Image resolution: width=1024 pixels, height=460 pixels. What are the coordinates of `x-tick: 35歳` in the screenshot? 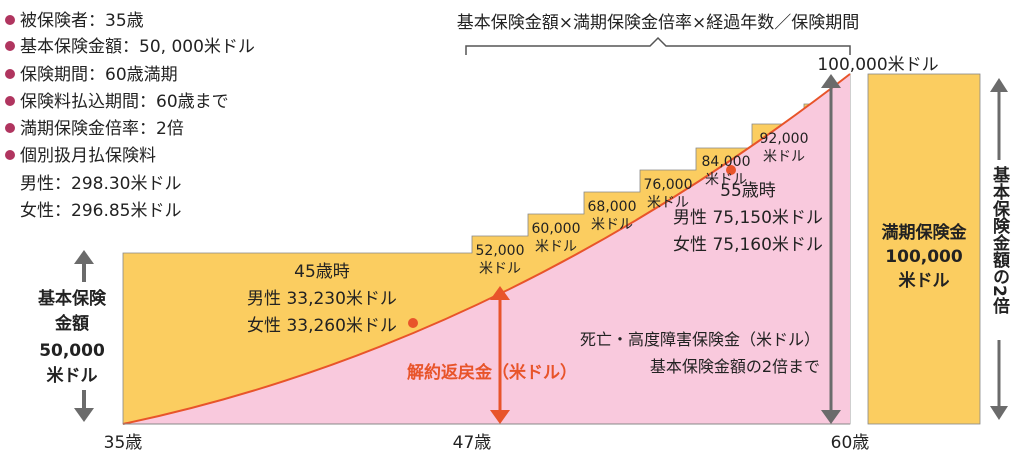 It's located at (123, 443).